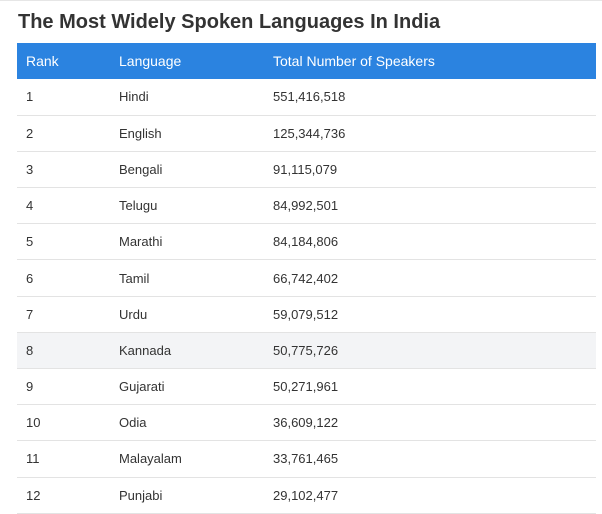 The width and height of the screenshot is (602, 514). What do you see at coordinates (33, 459) in the screenshot?
I see `rank-cell: 11` at bounding box center [33, 459].